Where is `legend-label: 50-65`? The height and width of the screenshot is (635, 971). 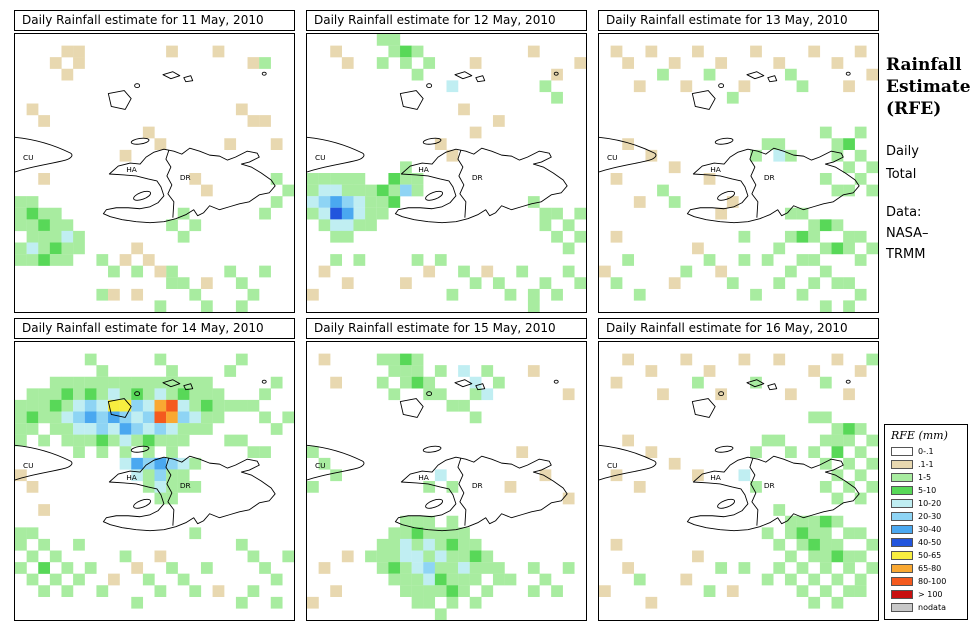
legend-label: 50-65 is located at coordinates (930, 555).